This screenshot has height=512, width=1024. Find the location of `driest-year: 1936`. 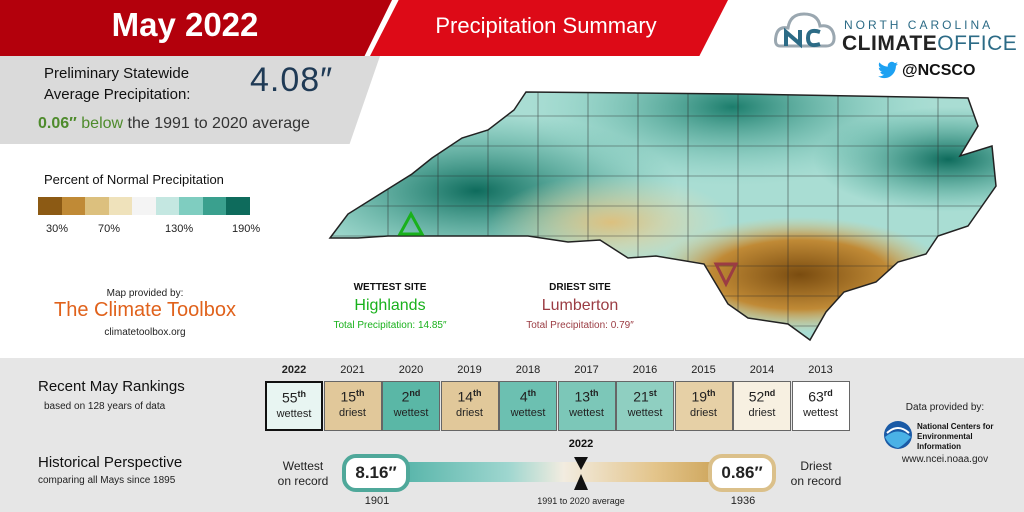

driest-year: 1936 is located at coordinates (743, 501).